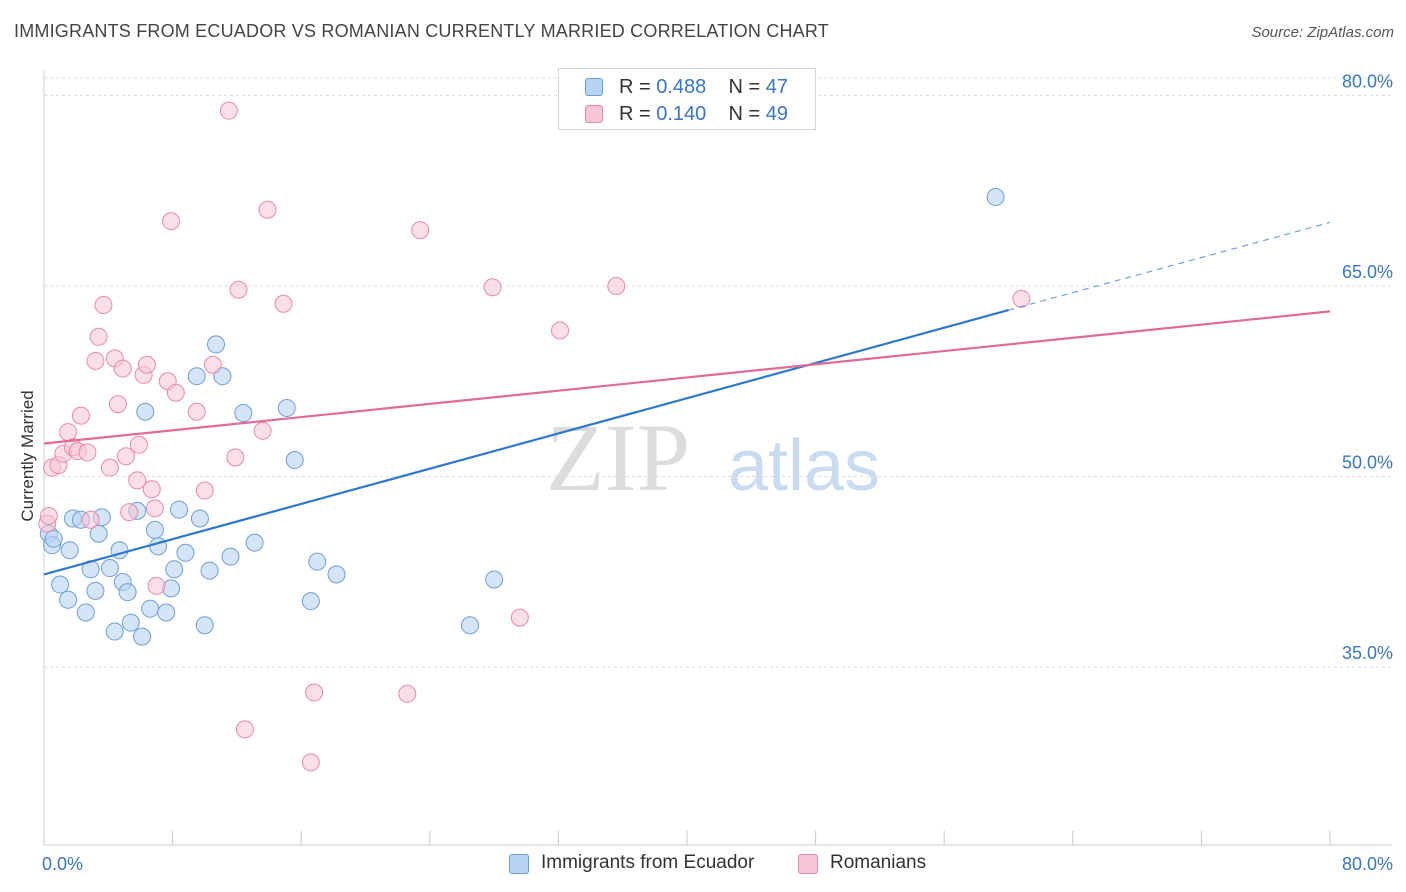  I want to click on source-credit: Source: ZipAtlas.com, so click(1322, 32).